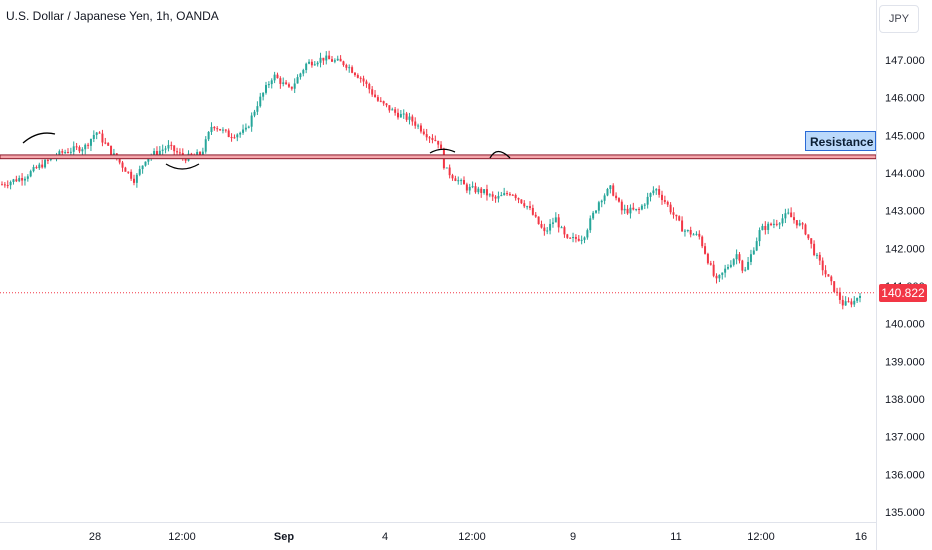 This screenshot has width=932, height=550. What do you see at coordinates (905, 249) in the screenshot?
I see `price-tick-label: 142.000` at bounding box center [905, 249].